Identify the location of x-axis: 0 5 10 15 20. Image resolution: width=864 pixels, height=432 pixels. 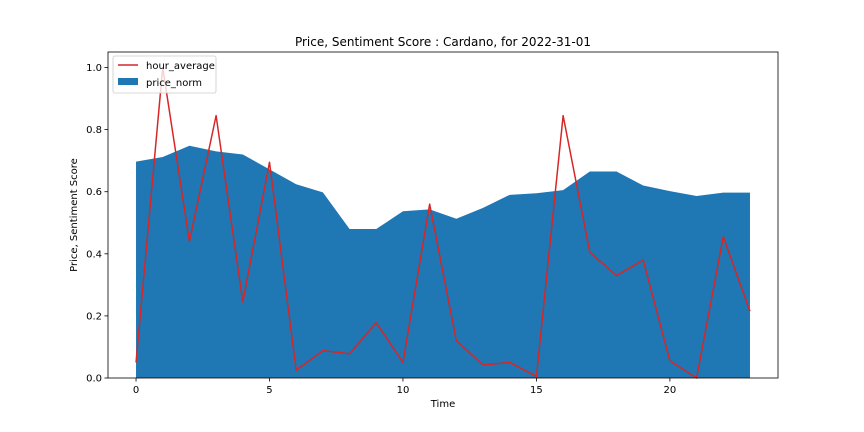
(404, 387).